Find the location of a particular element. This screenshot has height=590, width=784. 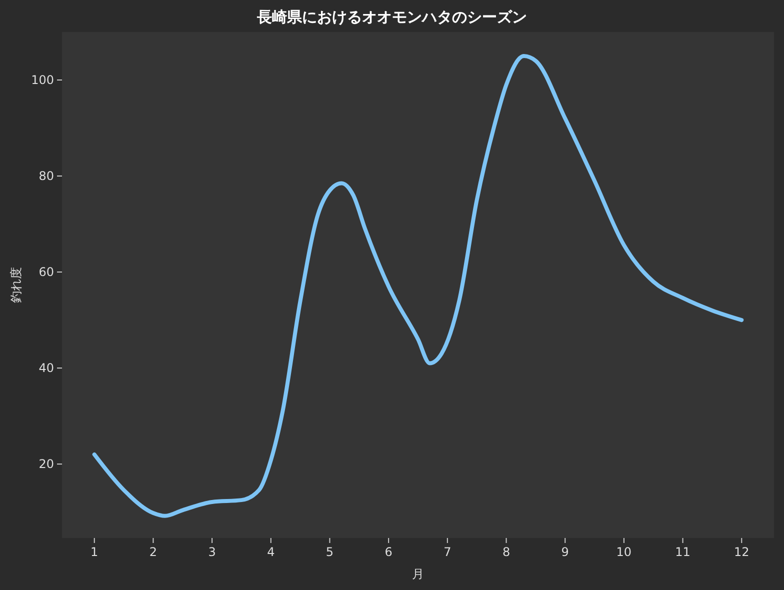

x-tick-label: 11 is located at coordinates (682, 552).